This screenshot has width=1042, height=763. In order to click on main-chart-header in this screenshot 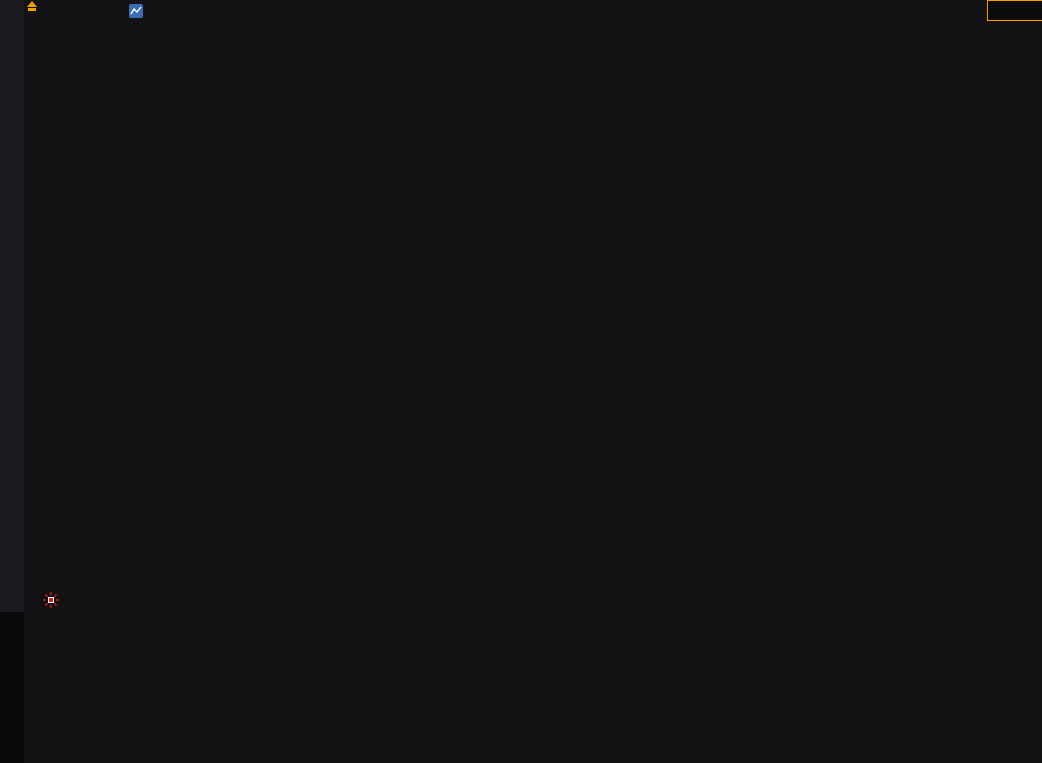, I will do `click(131, 10)`.